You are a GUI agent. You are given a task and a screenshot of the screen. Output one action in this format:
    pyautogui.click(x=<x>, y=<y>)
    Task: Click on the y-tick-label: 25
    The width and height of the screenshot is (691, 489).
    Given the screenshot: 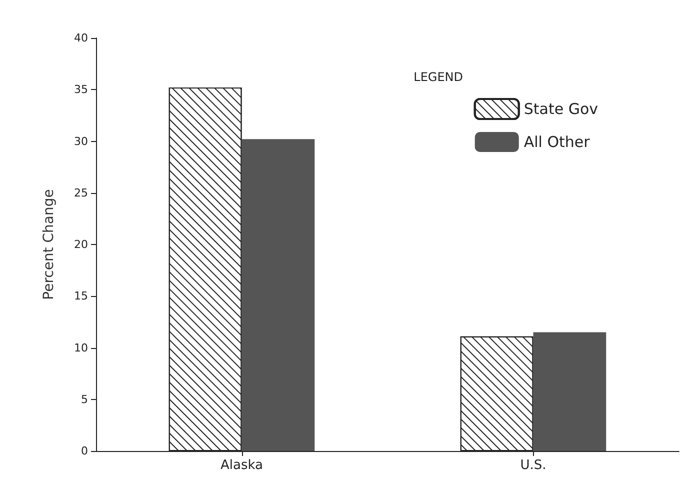 What is the action you would take?
    pyautogui.click(x=81, y=193)
    